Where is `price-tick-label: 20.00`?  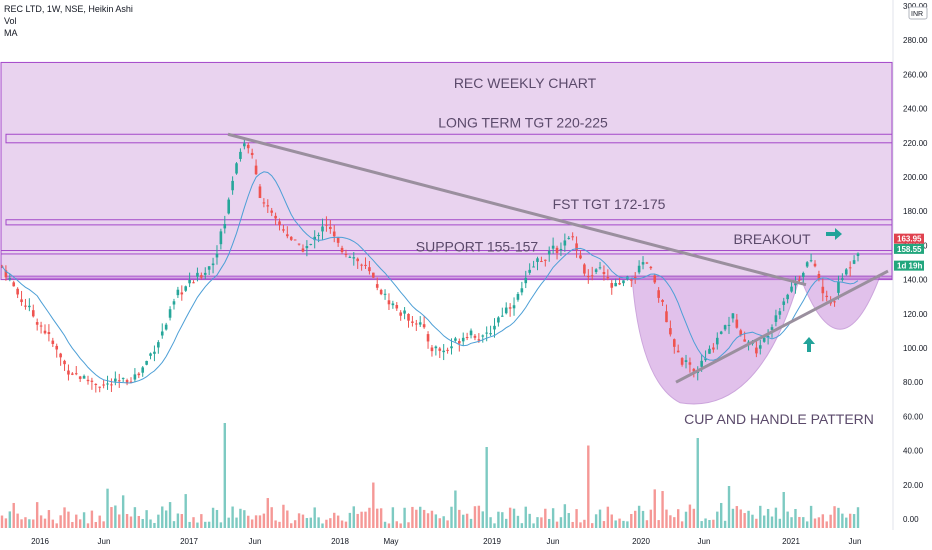
price-tick-label: 20.00 is located at coordinates (913, 485).